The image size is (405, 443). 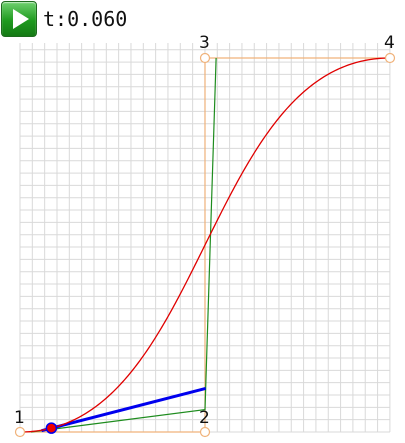 I want to click on control-point-2-label: 2, so click(x=204, y=418).